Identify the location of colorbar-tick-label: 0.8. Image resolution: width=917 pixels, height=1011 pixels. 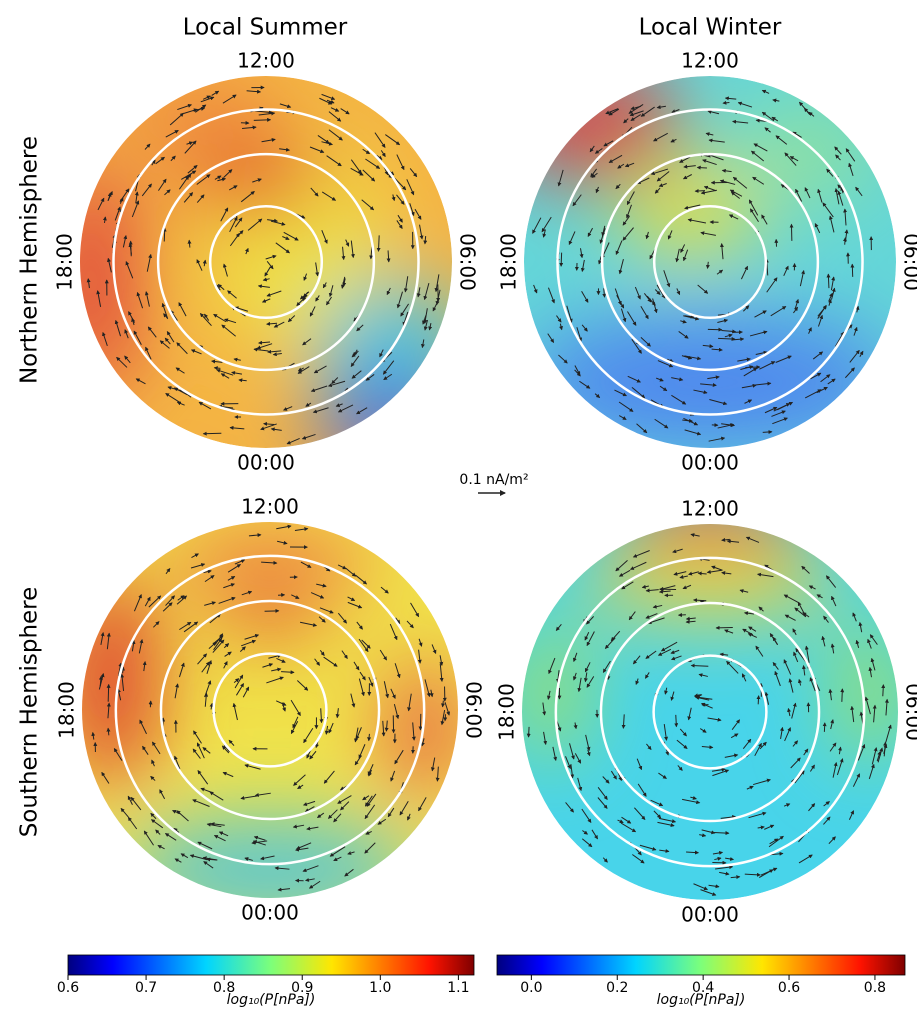
(875, 988).